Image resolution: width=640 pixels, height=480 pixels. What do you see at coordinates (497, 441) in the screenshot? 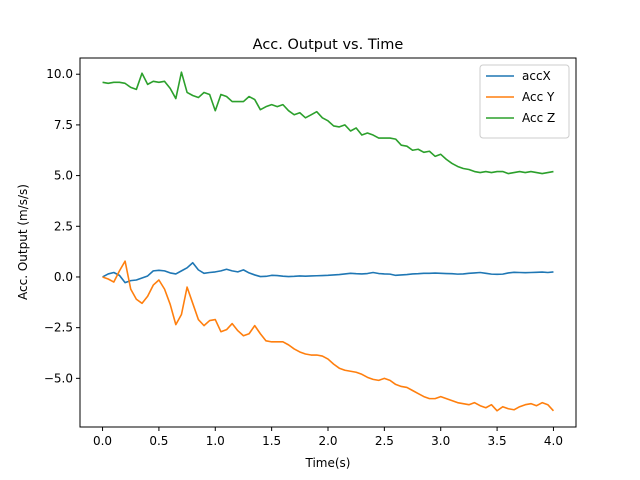
I see `x-tick-label: 3.5` at bounding box center [497, 441].